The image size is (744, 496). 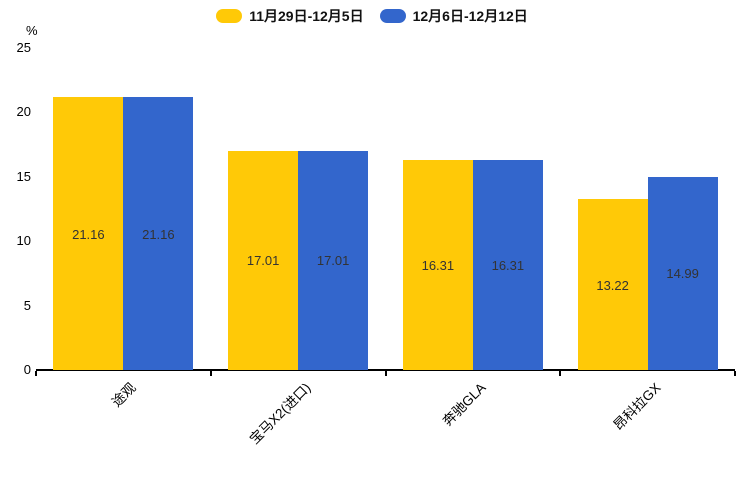 What do you see at coordinates (392, 16) in the screenshot?
I see `legend-swatch-blue-icon` at bounding box center [392, 16].